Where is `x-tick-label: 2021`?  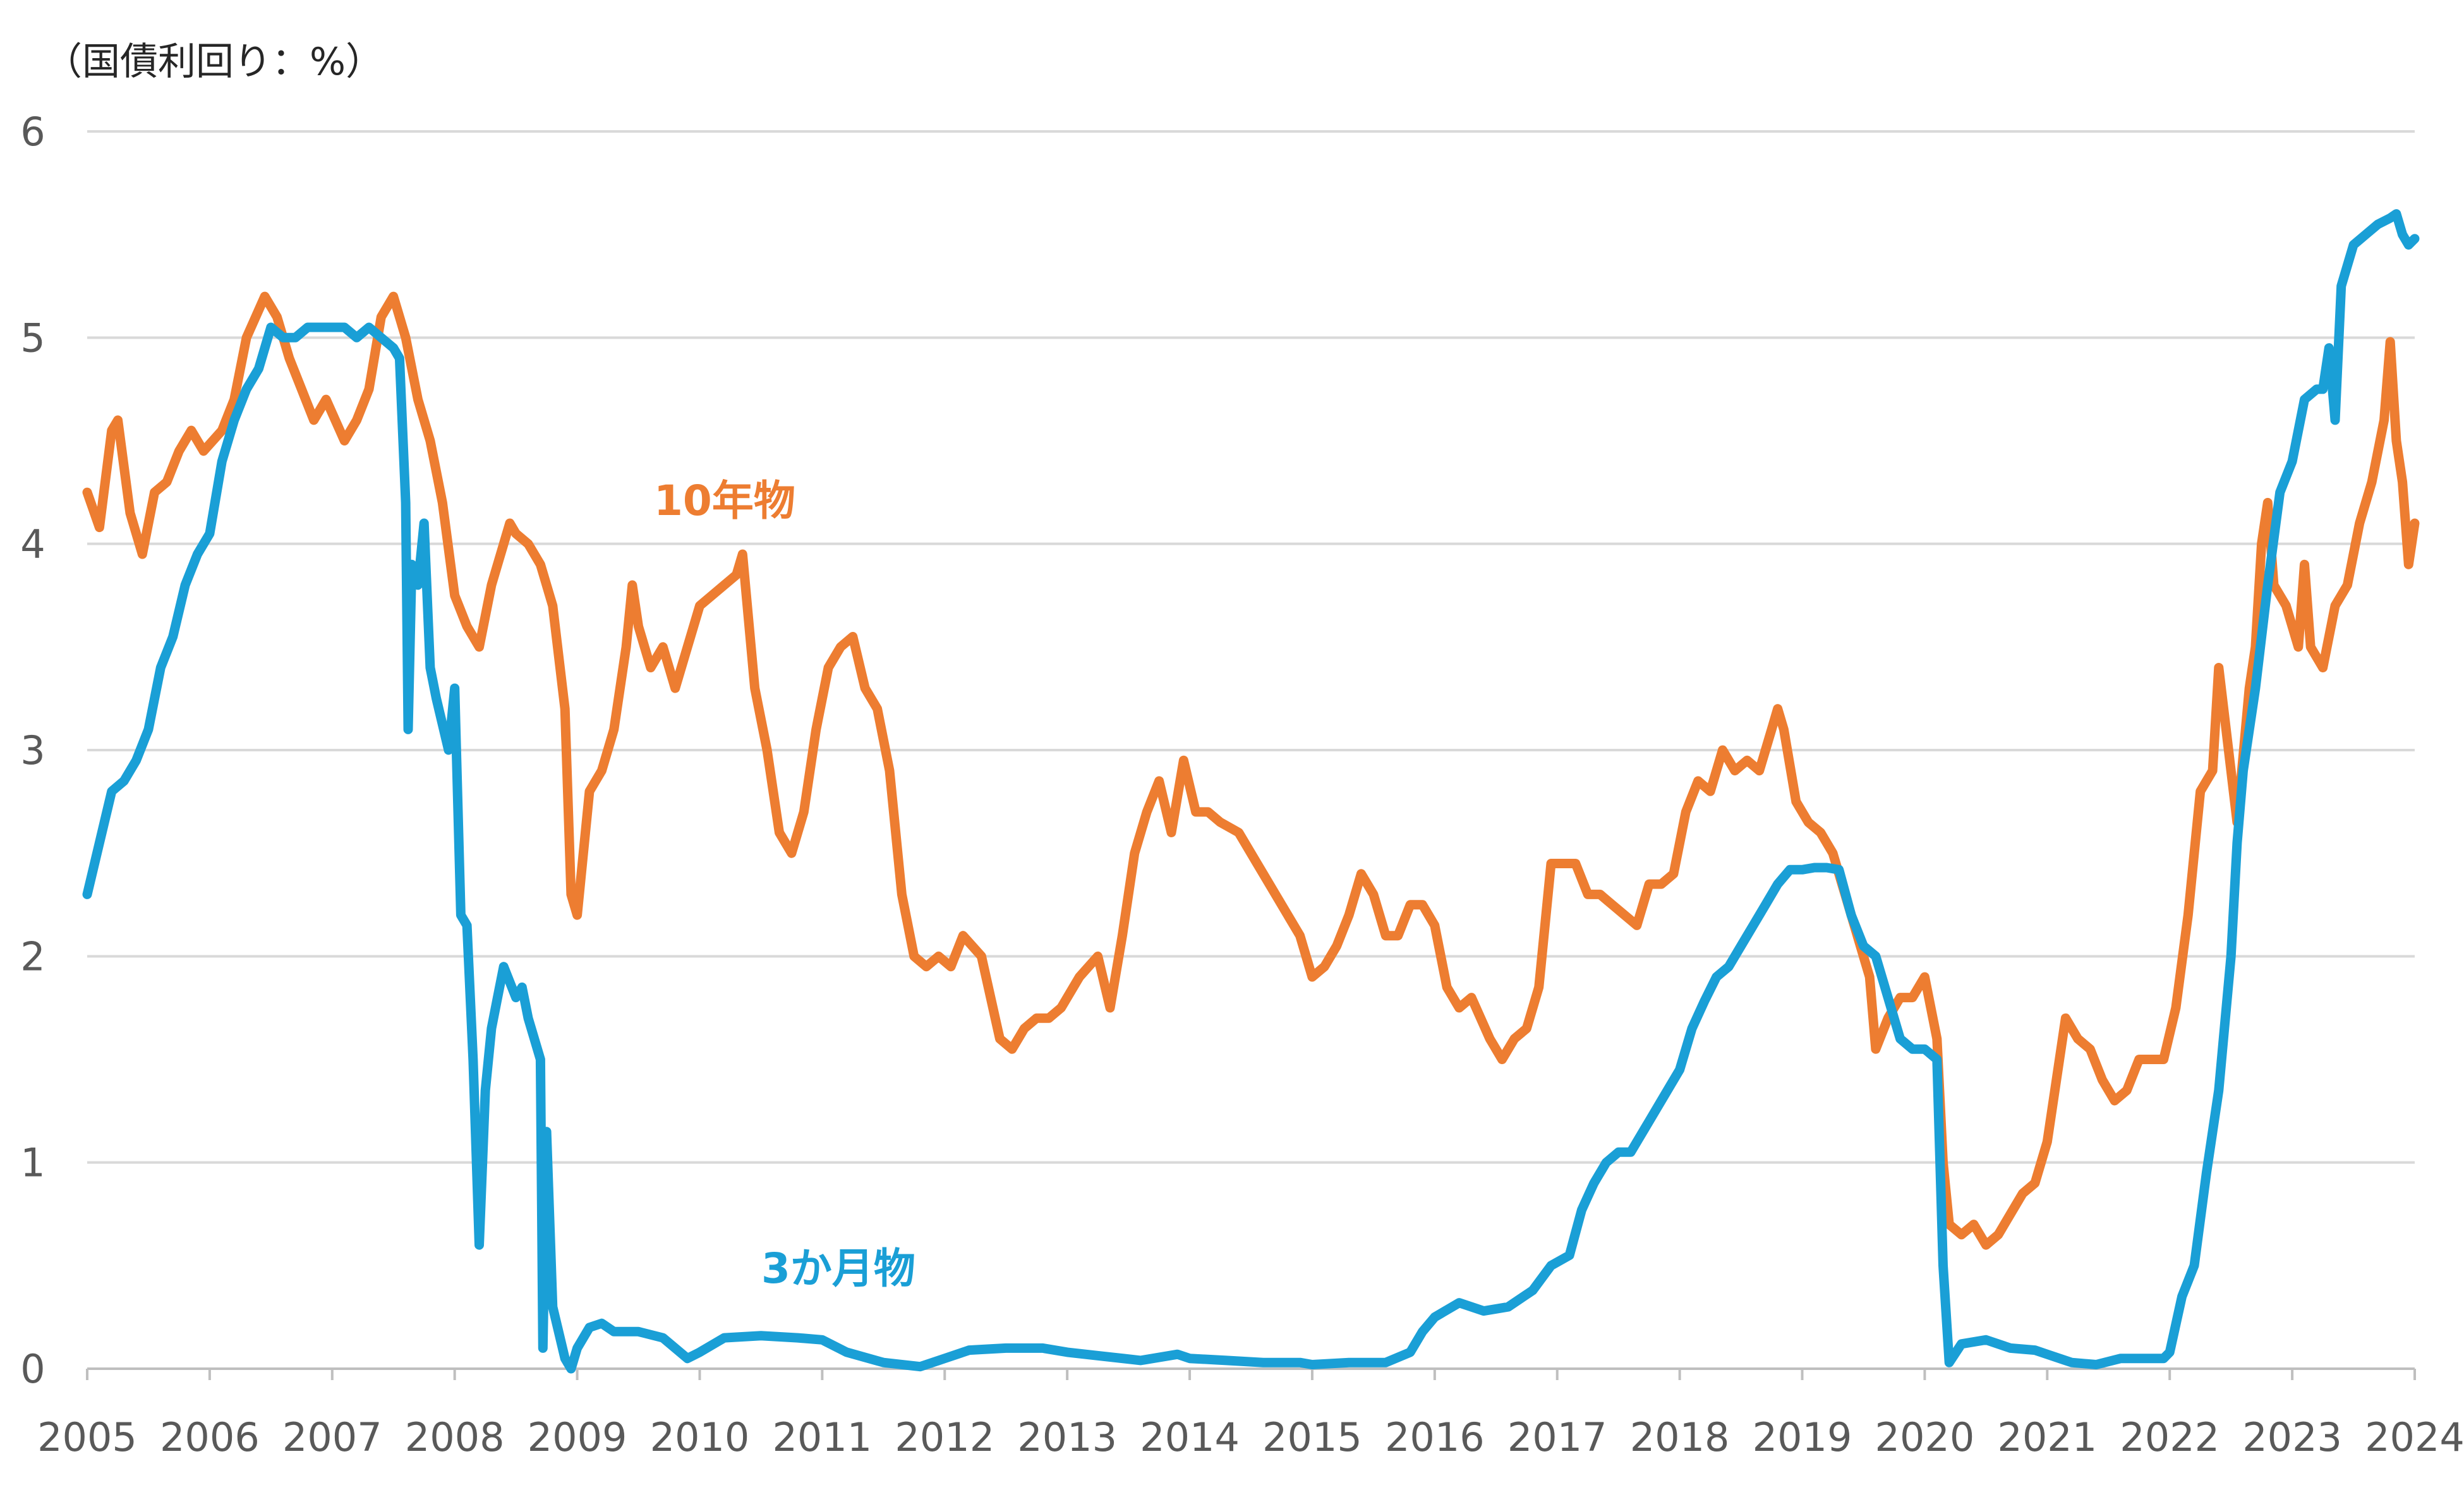
x-tick-label: 2021 is located at coordinates (2047, 1437).